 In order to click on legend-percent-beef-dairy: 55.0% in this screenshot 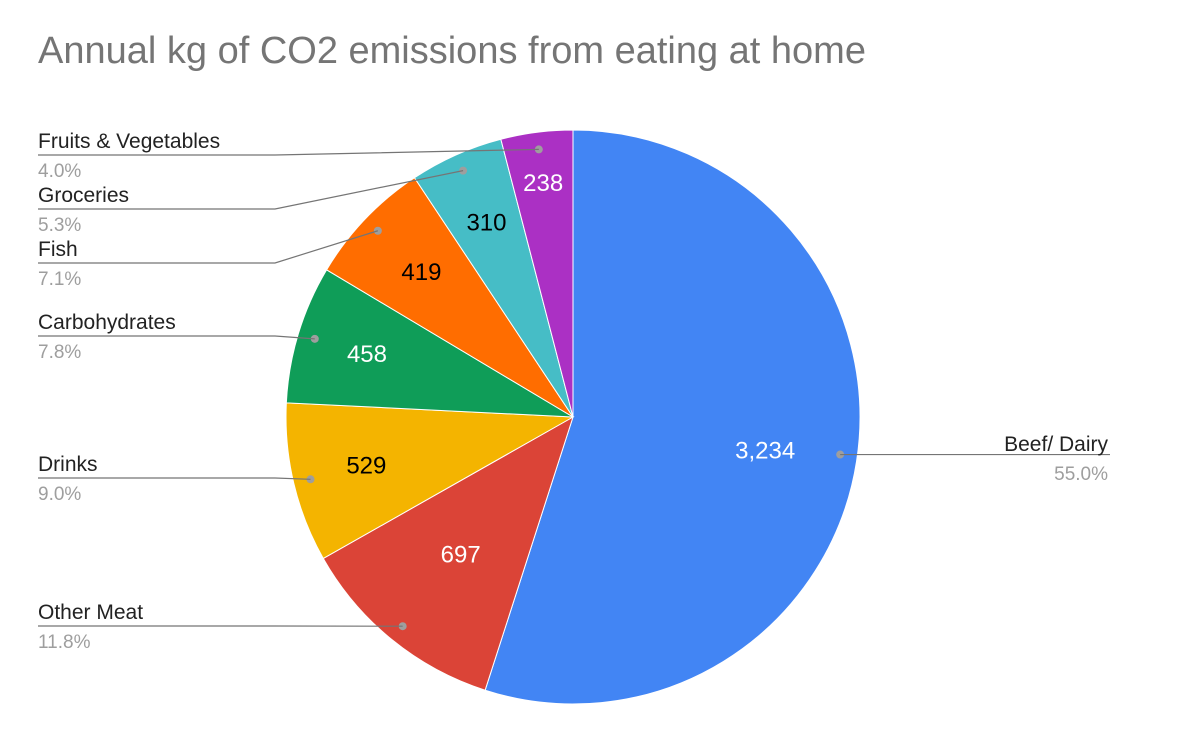, I will do `click(1081, 474)`.